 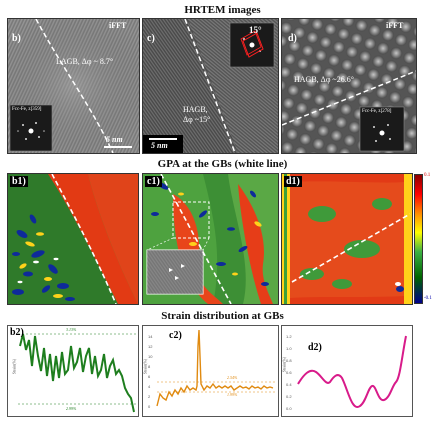 I want to click on hrtem-image-b, so click(x=73, y=86).